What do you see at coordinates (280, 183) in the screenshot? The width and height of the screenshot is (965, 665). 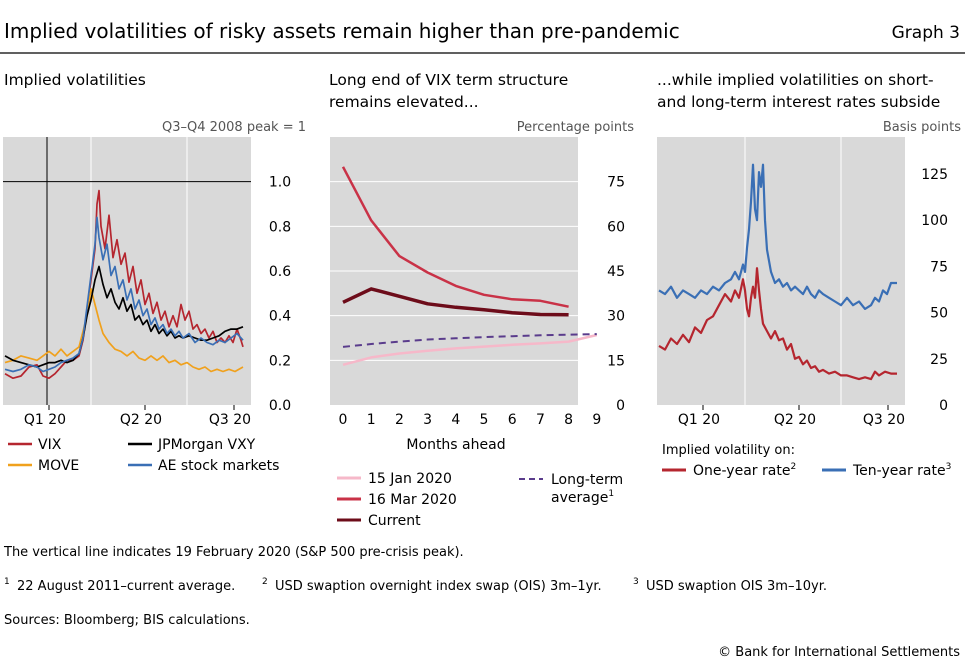 I see `panel-1-y-tick-label: 1.0` at bounding box center [280, 183].